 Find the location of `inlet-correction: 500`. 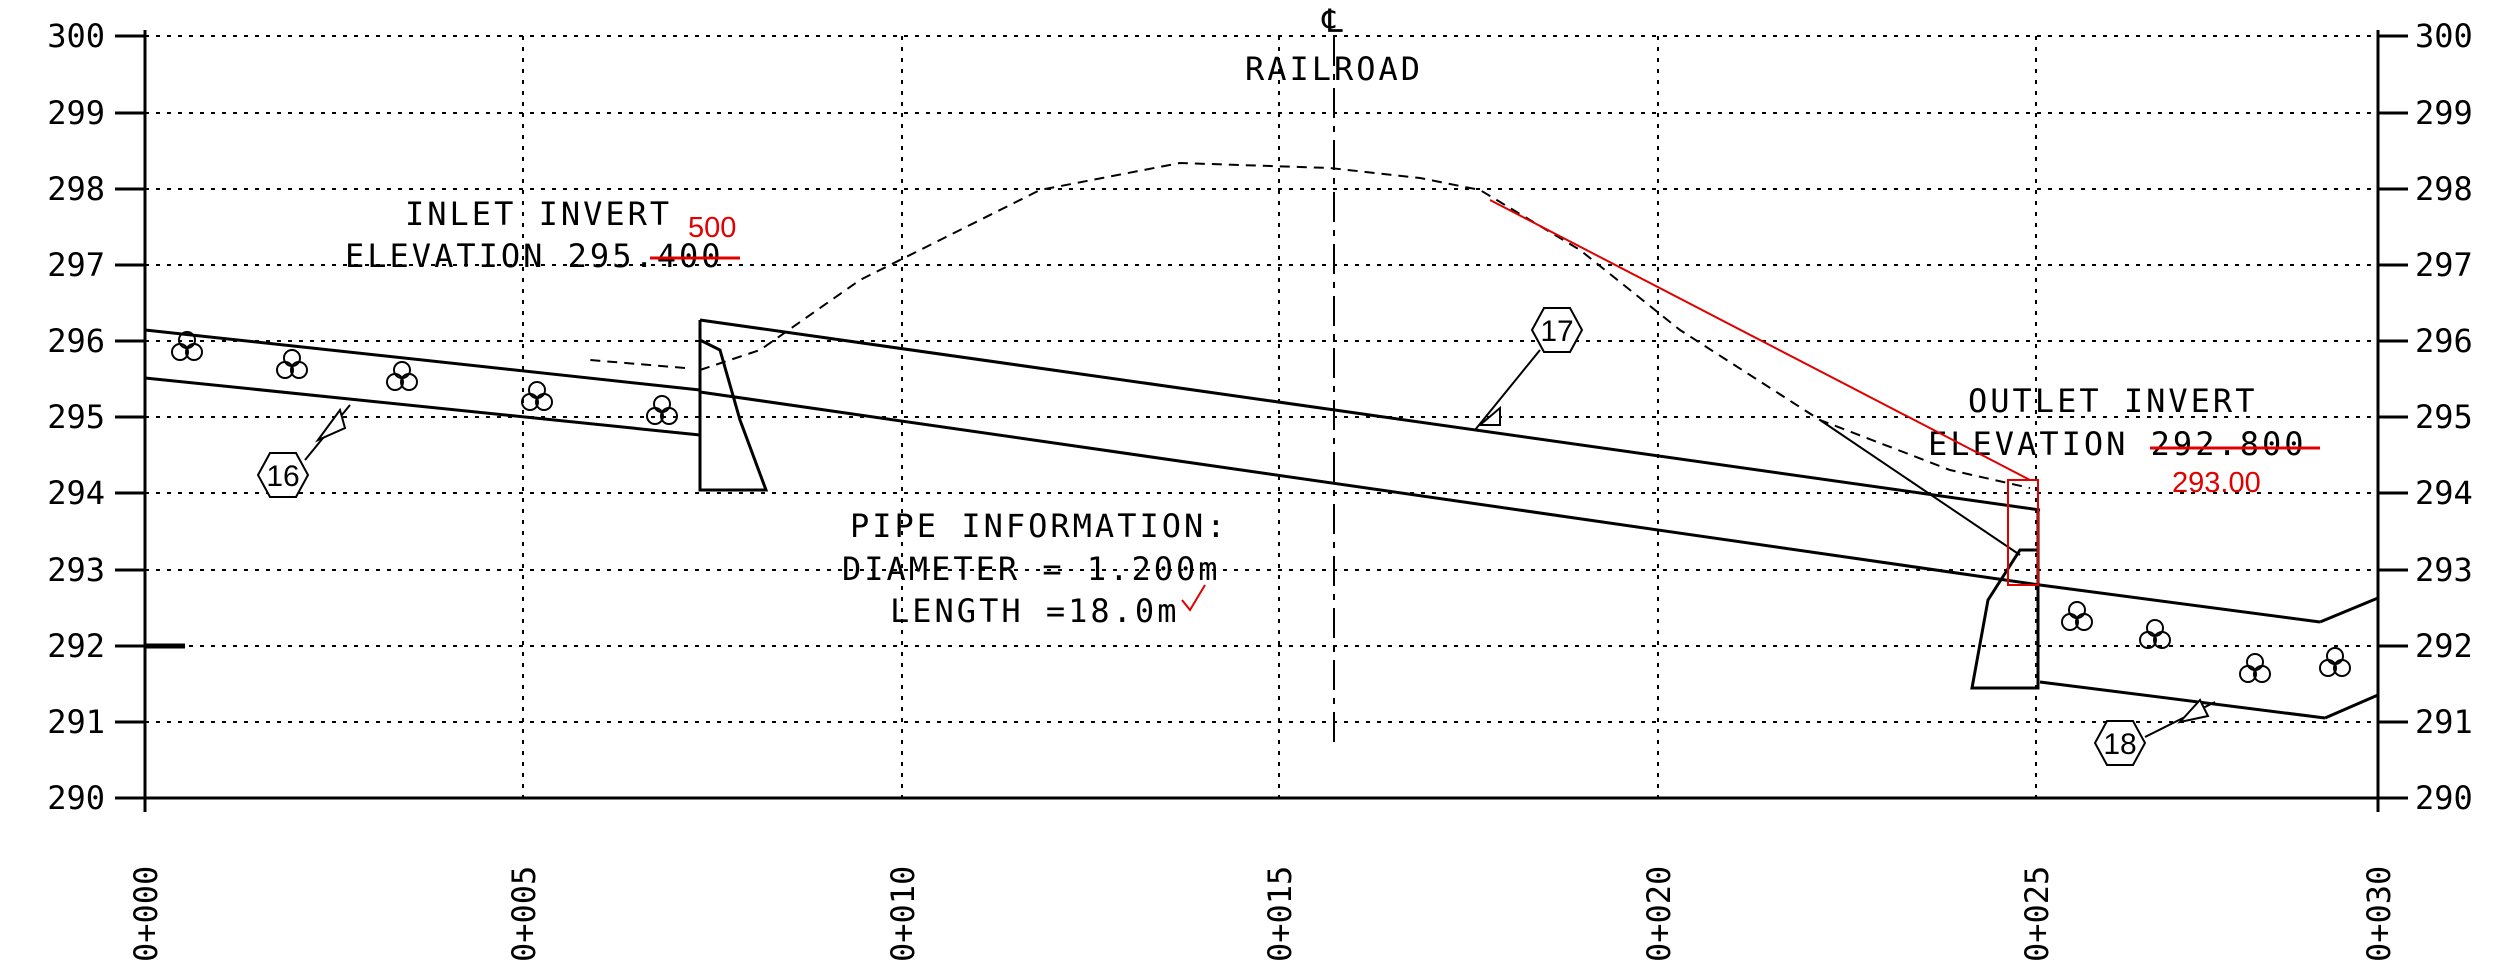

inlet-correction: 500 is located at coordinates (712, 228).